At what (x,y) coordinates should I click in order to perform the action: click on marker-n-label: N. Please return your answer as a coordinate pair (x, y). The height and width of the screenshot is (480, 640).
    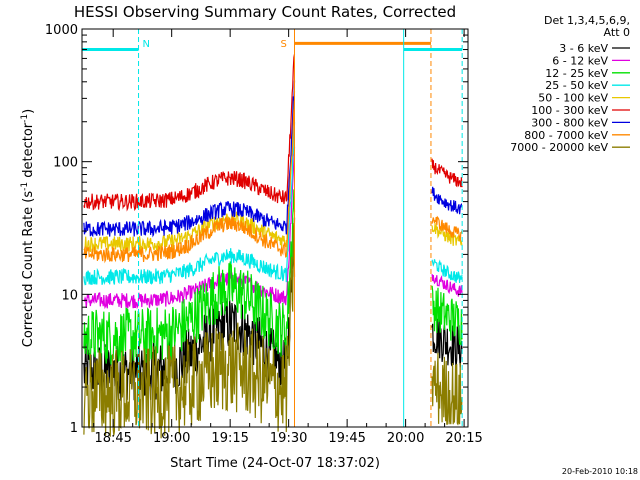
    Looking at the image, I should click on (146, 44).